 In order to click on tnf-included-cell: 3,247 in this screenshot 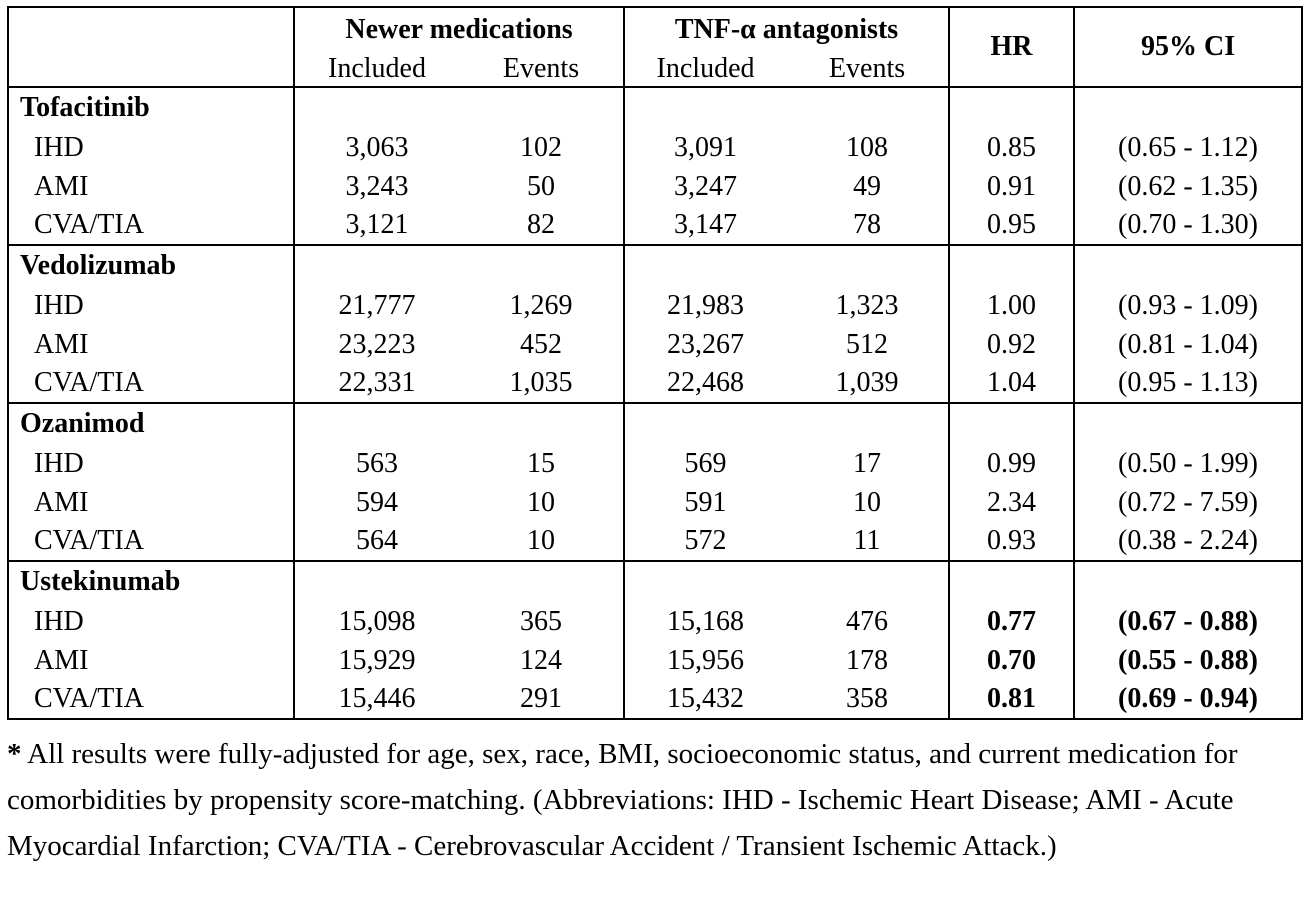, I will do `click(705, 186)`.